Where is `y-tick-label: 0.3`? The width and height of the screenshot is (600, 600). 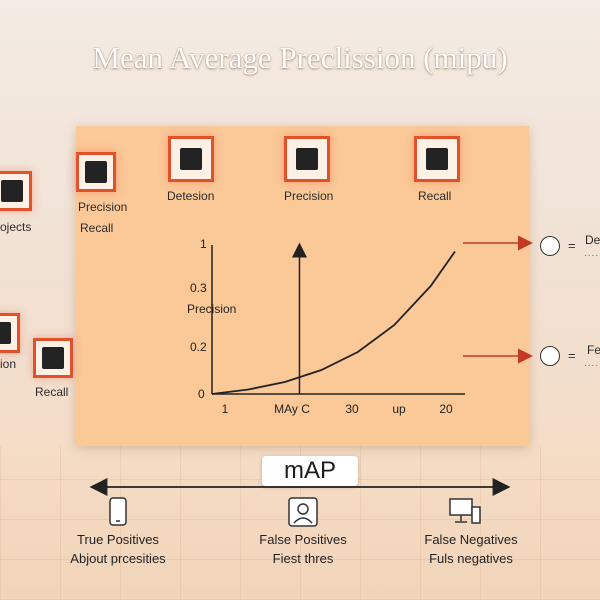
y-tick-label: 0.3 is located at coordinates (198, 288).